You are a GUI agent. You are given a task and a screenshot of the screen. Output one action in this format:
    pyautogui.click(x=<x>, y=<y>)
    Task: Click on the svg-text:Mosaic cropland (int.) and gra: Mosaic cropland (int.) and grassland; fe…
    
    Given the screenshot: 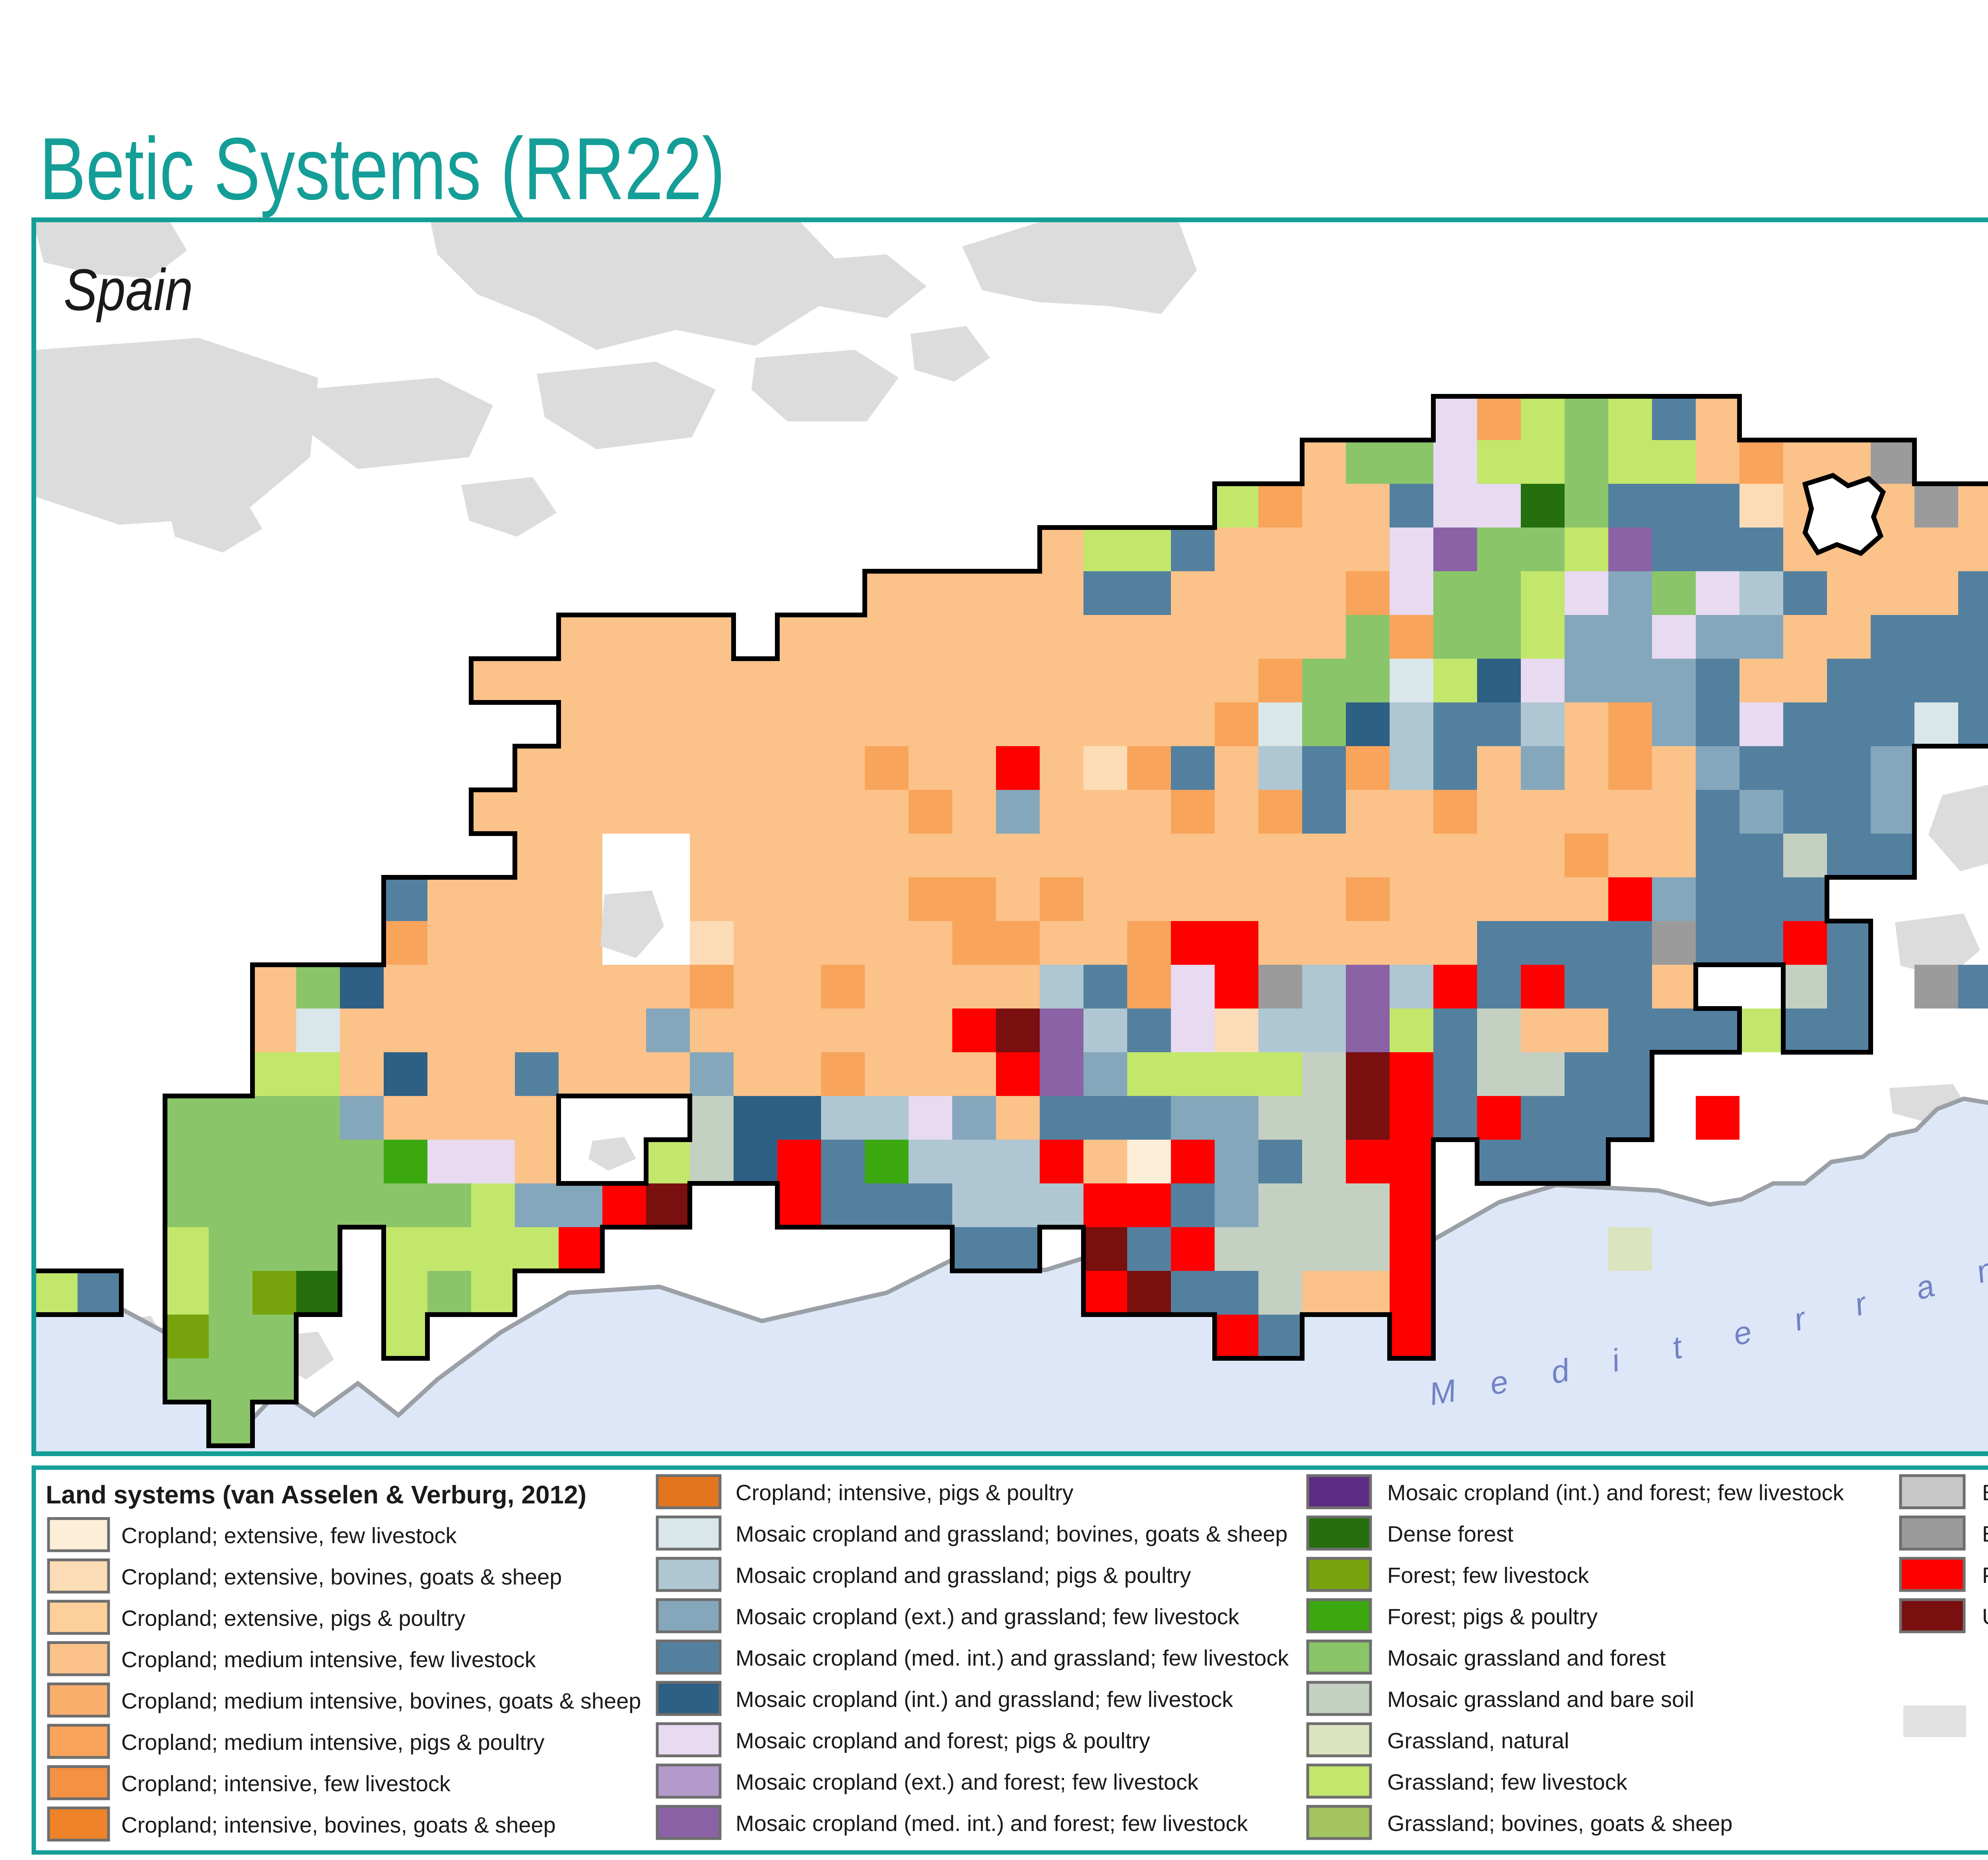 What is the action you would take?
    pyautogui.click(x=984, y=1699)
    